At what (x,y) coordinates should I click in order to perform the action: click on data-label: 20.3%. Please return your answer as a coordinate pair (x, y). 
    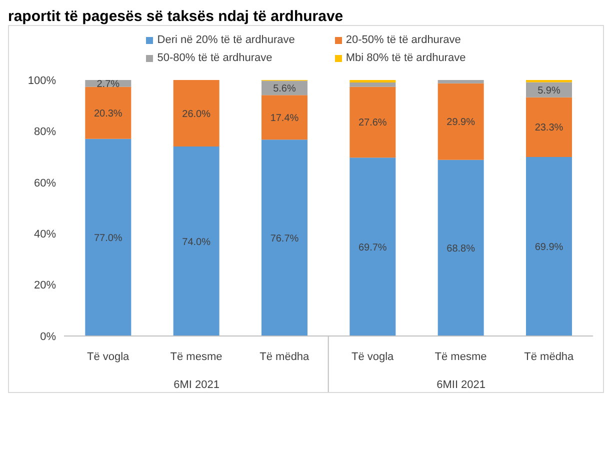
    Looking at the image, I should click on (108, 114).